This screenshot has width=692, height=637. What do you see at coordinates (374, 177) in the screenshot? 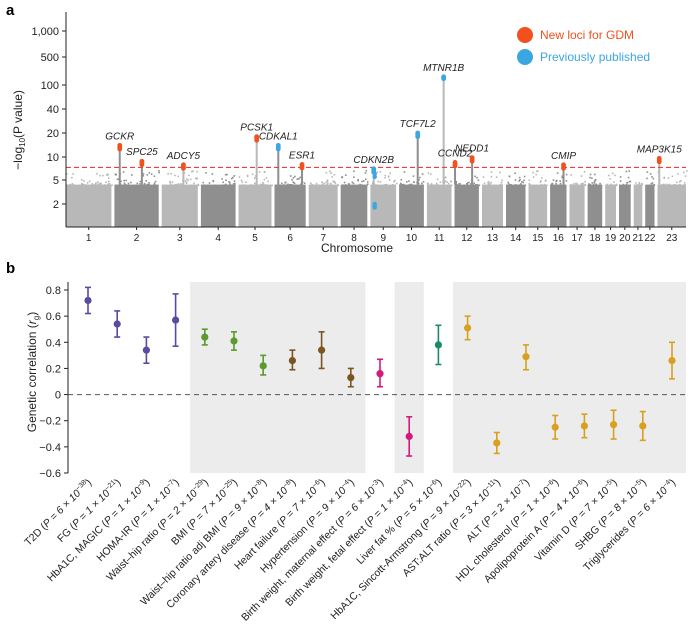
I see `peak-marker-cdkn2b` at bounding box center [374, 177].